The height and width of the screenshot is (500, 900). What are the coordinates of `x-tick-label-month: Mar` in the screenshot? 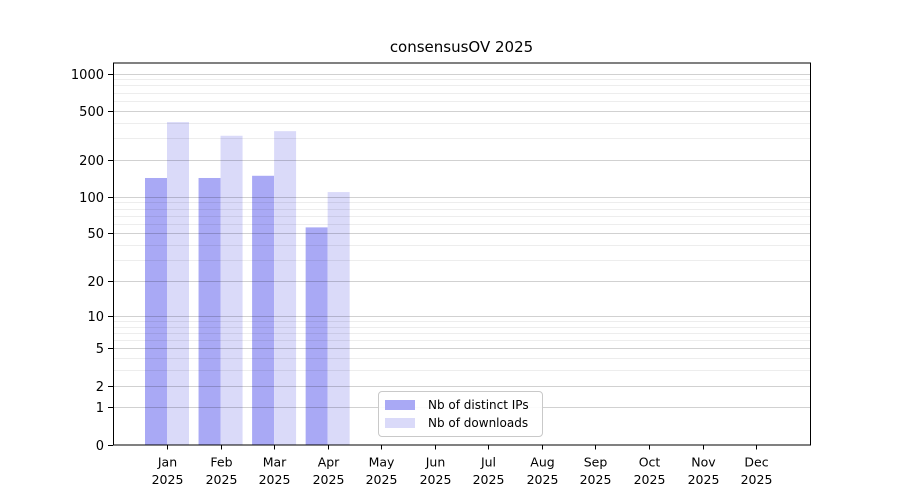 It's located at (275, 462).